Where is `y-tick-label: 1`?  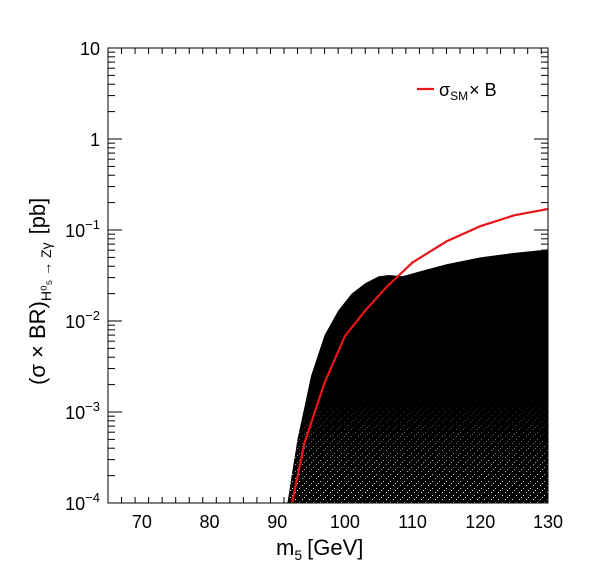 y-tick-label: 1 is located at coordinates (95, 140).